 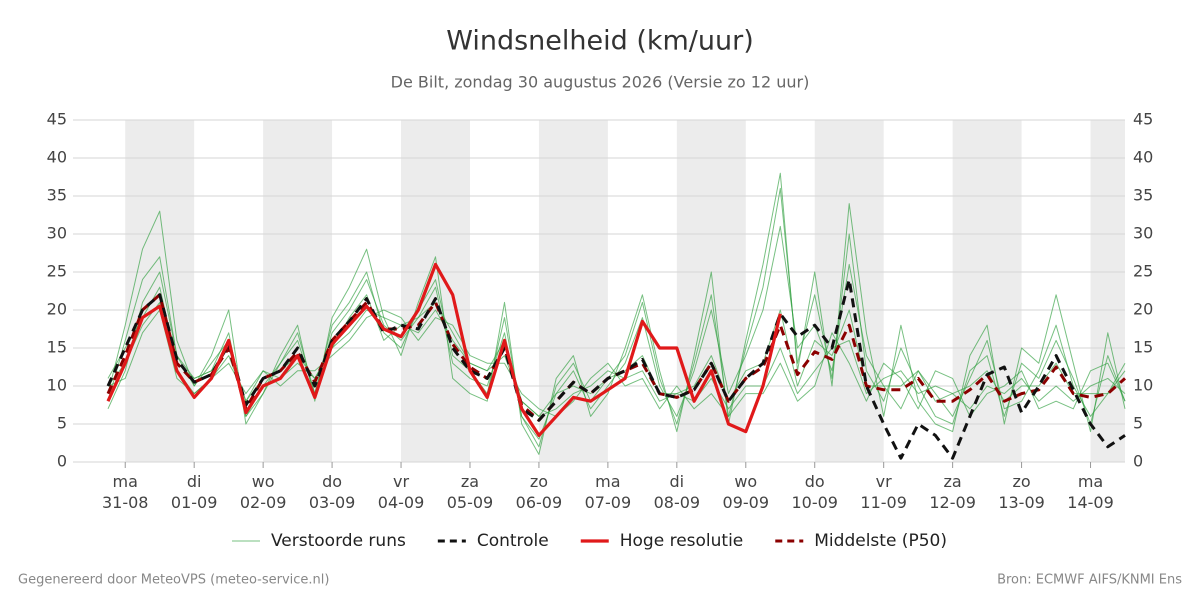 I want to click on y2-tick-label: 5, so click(x=1138, y=423).